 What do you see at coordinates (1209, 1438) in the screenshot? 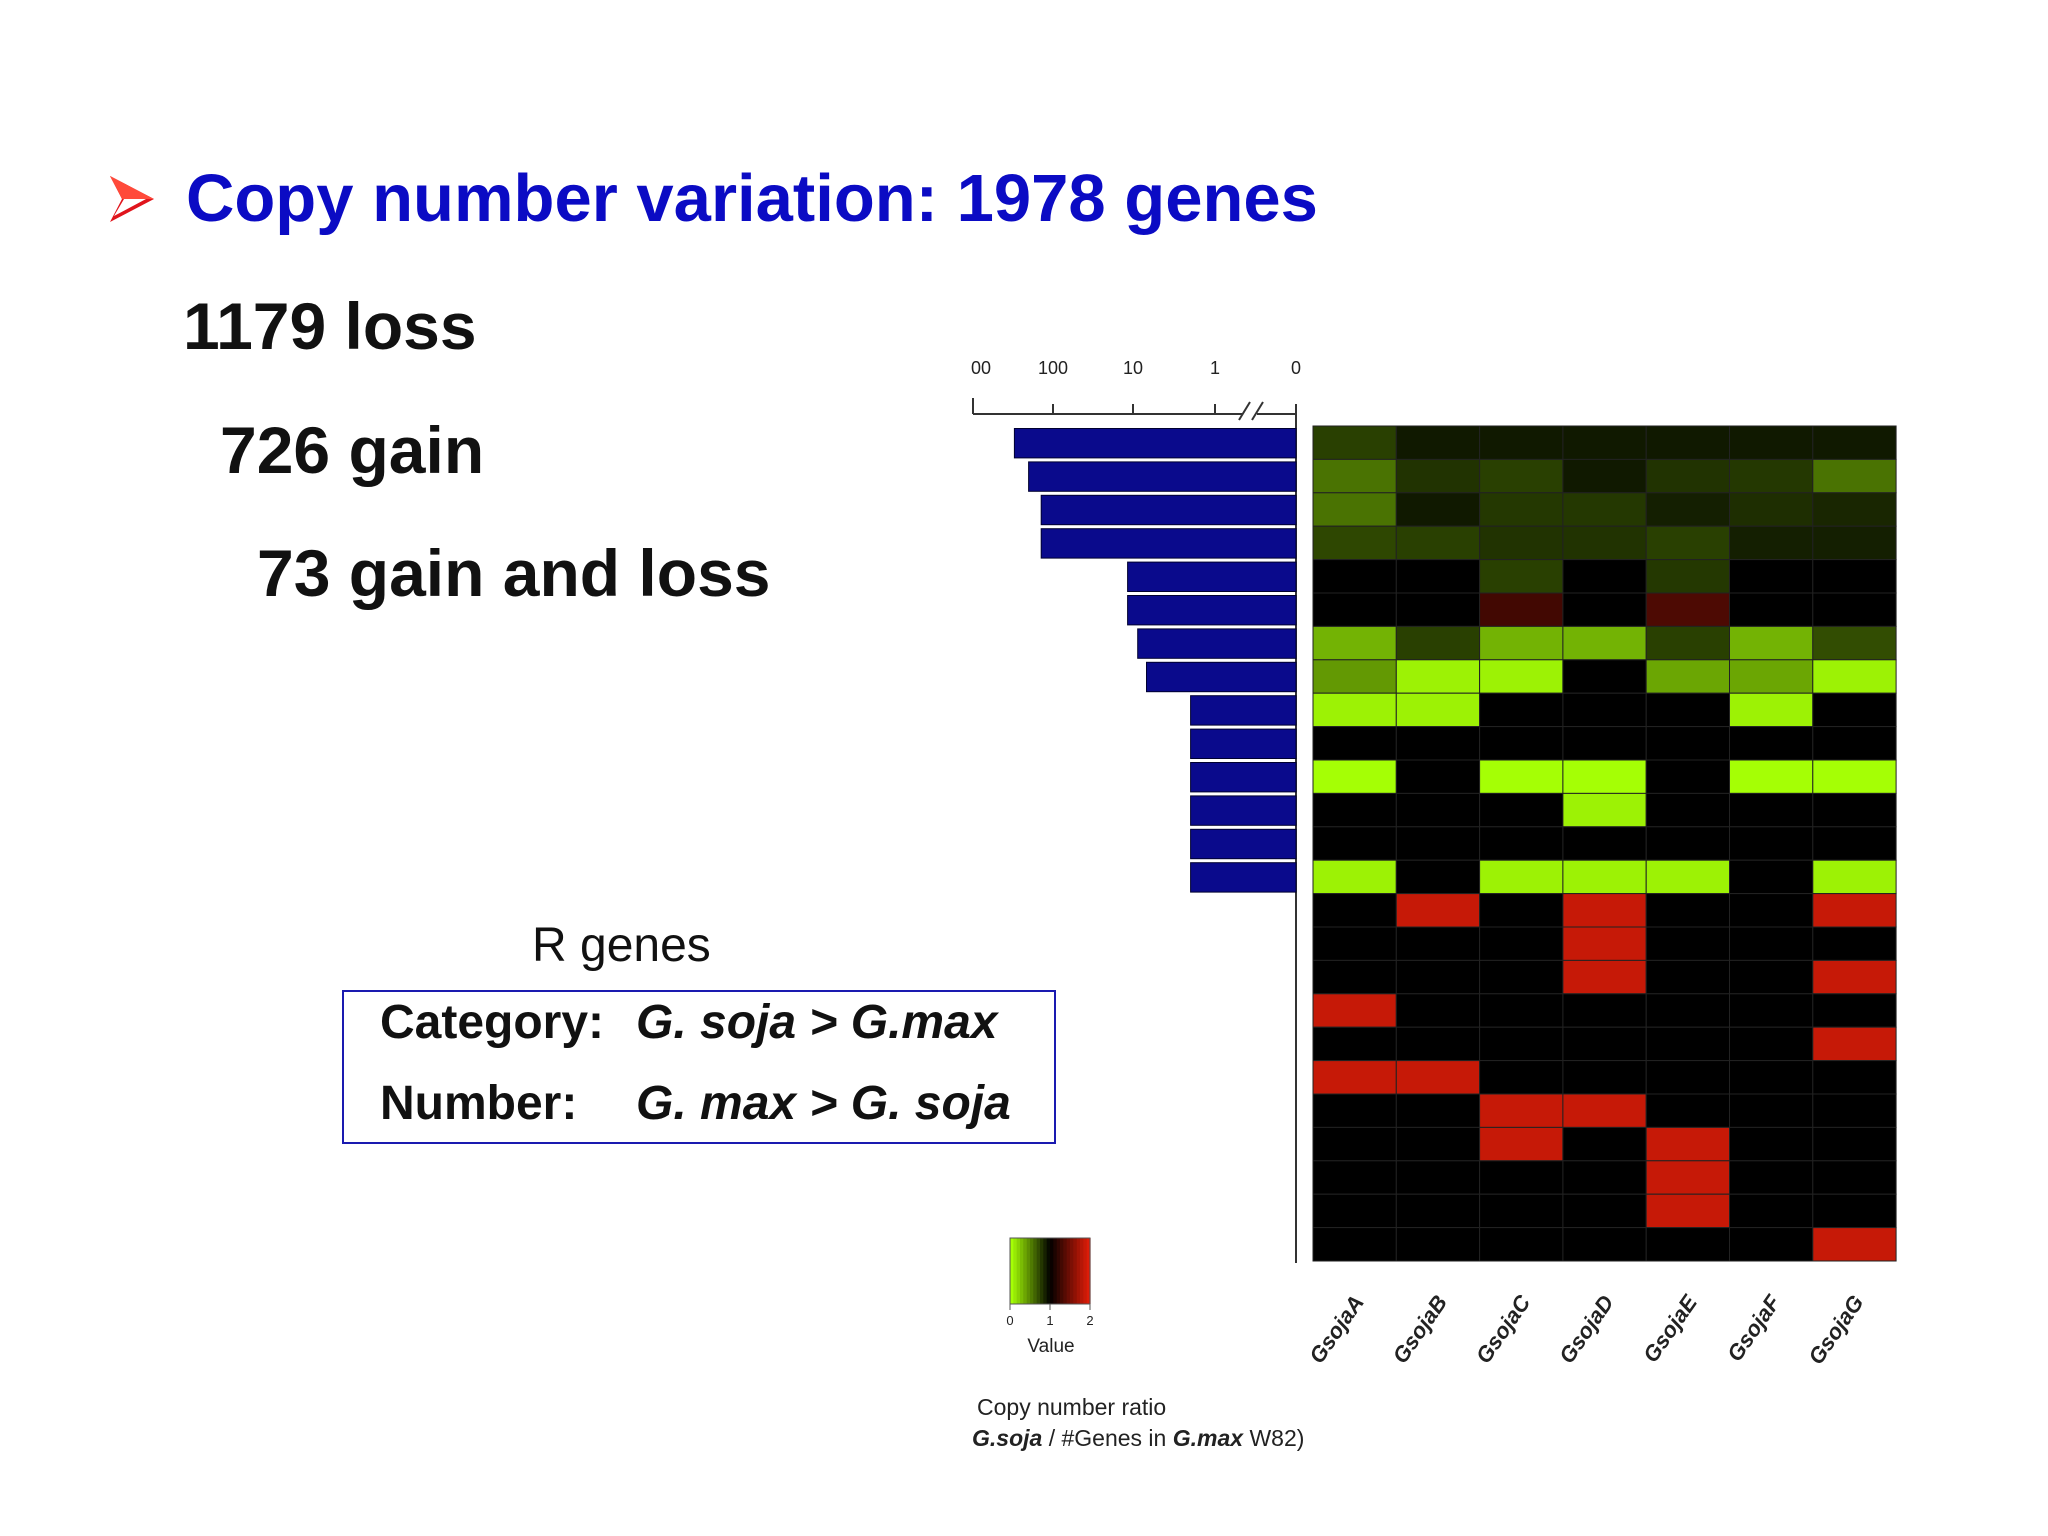
I see `caption-max: G.max` at bounding box center [1209, 1438].